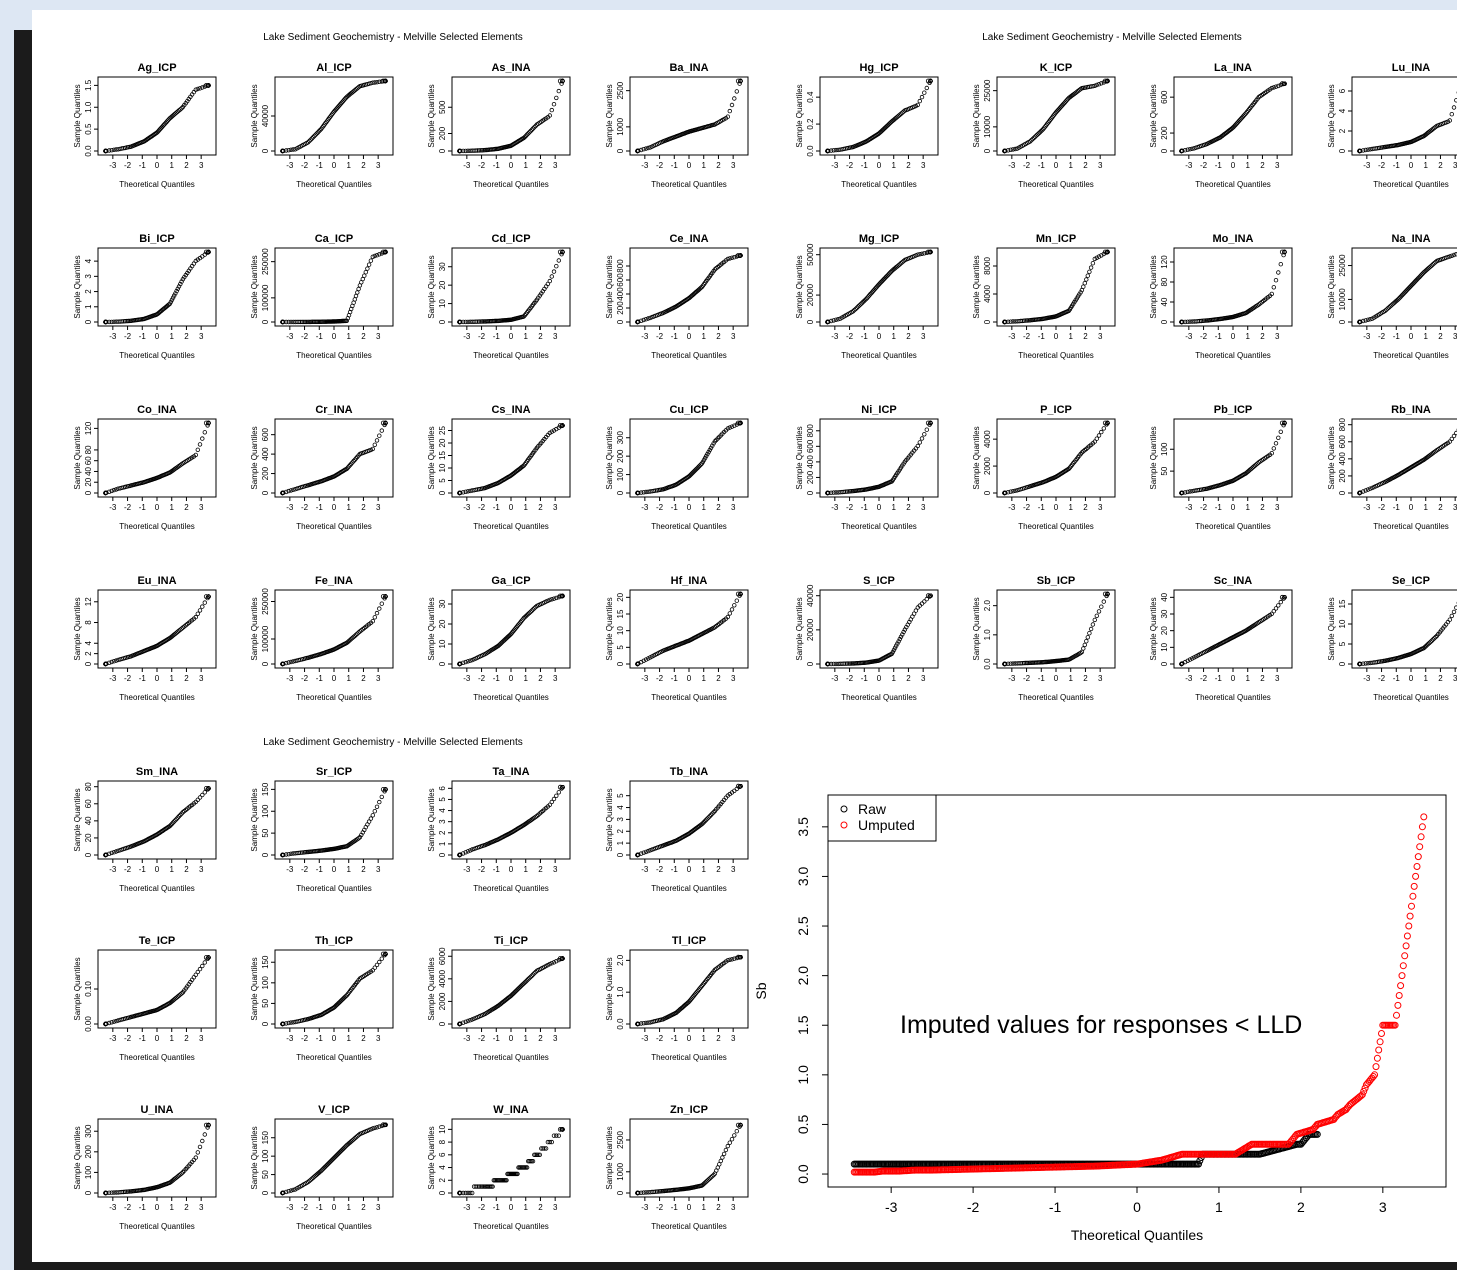  Describe the element at coordinates (88, 85) in the screenshot. I see `y-tick-label: 1.5` at that location.